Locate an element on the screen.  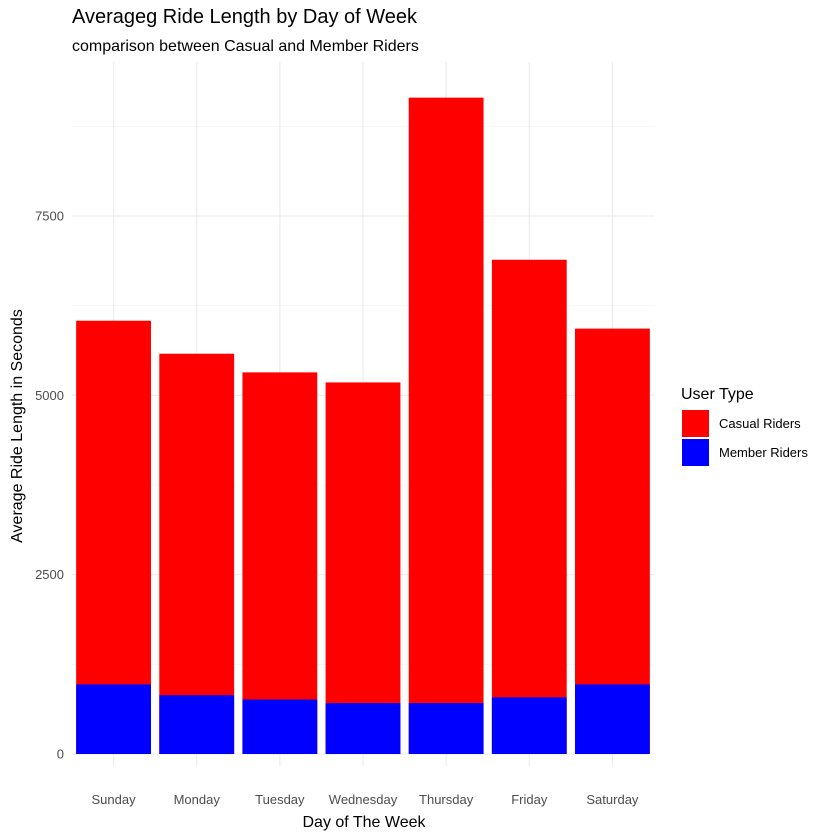
x-tick-label: Friday is located at coordinates (529, 799).